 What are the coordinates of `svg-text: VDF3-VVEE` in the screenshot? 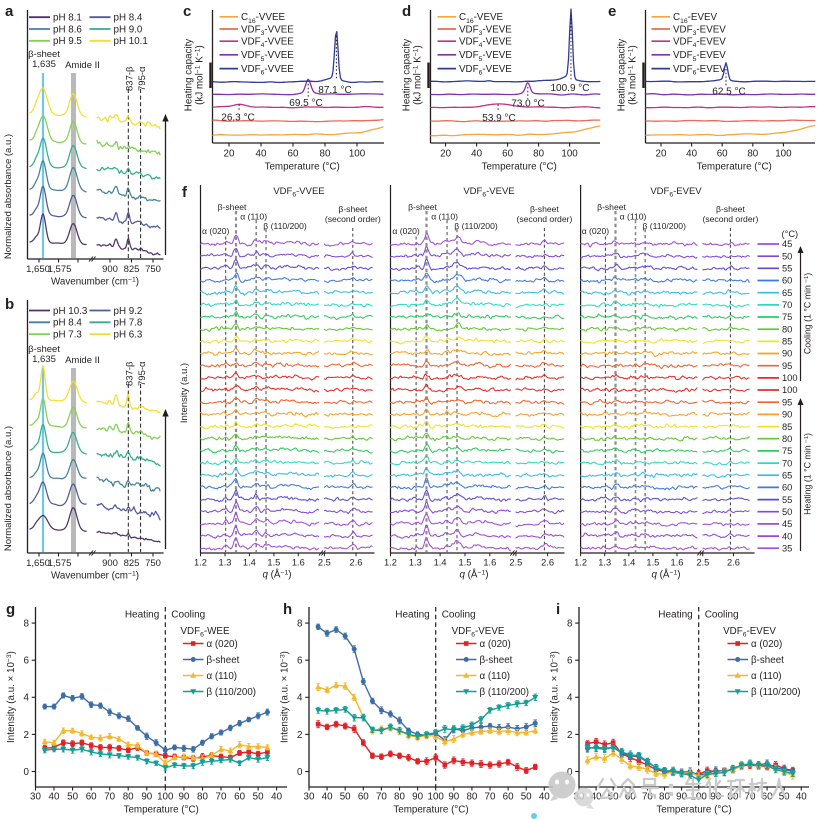 It's located at (267, 30).